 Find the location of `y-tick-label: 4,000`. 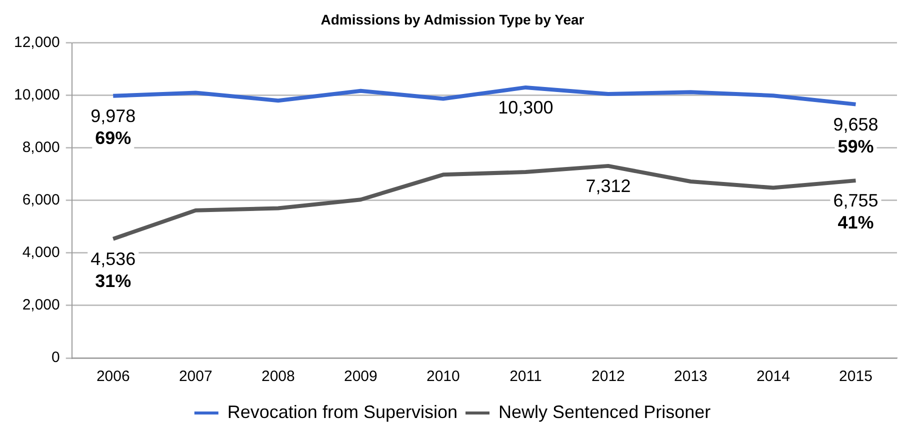

y-tick-label: 4,000 is located at coordinates (41, 253).